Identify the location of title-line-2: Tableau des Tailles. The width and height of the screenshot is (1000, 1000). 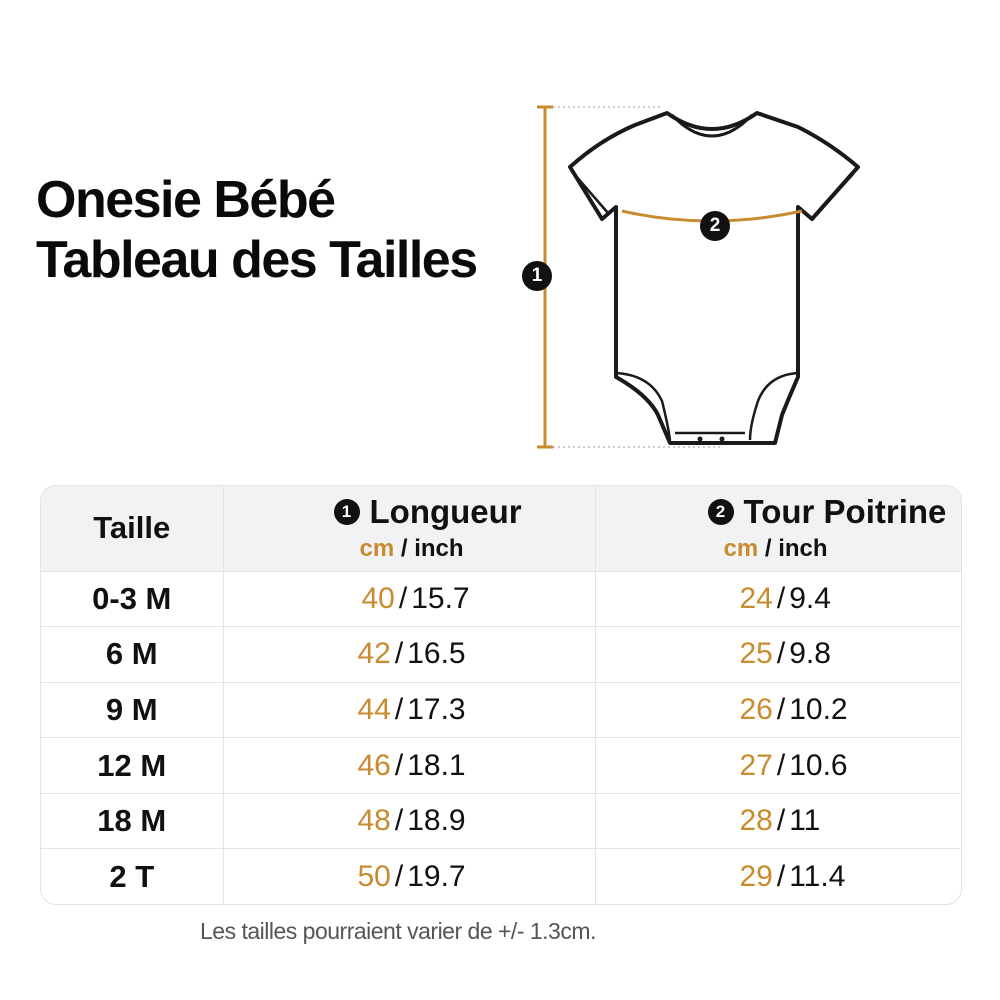
(257, 260).